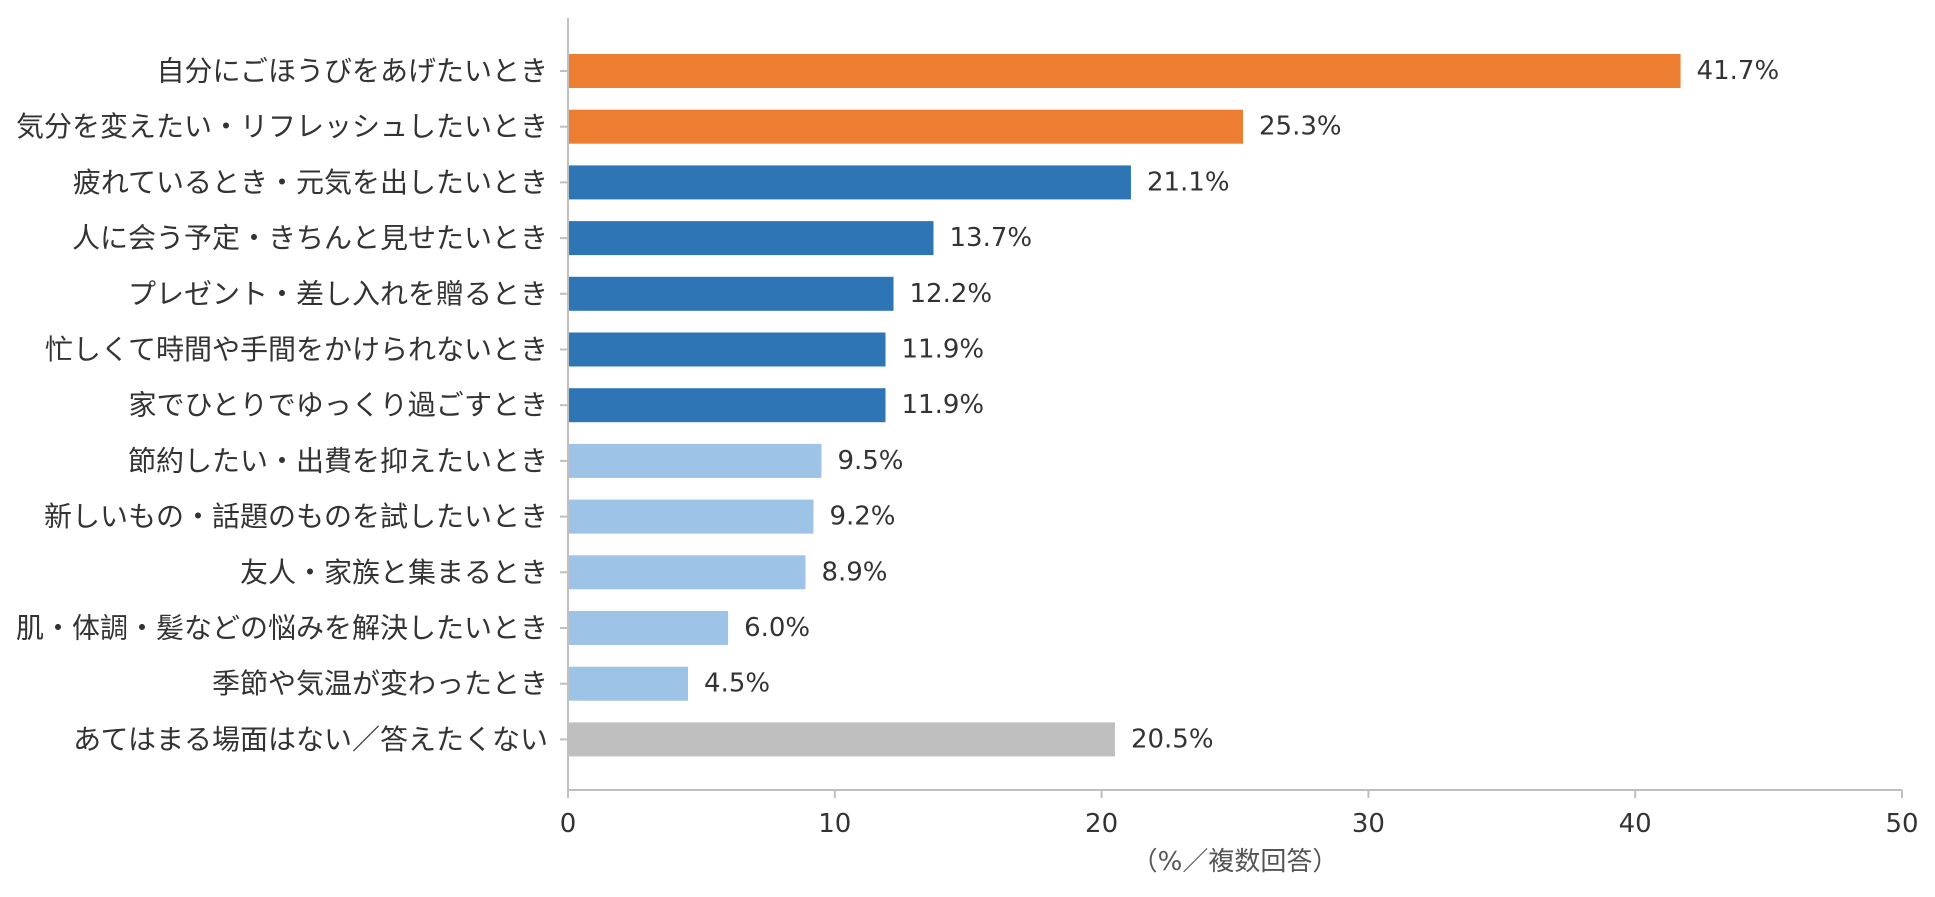  Describe the element at coordinates (834, 824) in the screenshot. I see `x-tick-label: 10` at that location.